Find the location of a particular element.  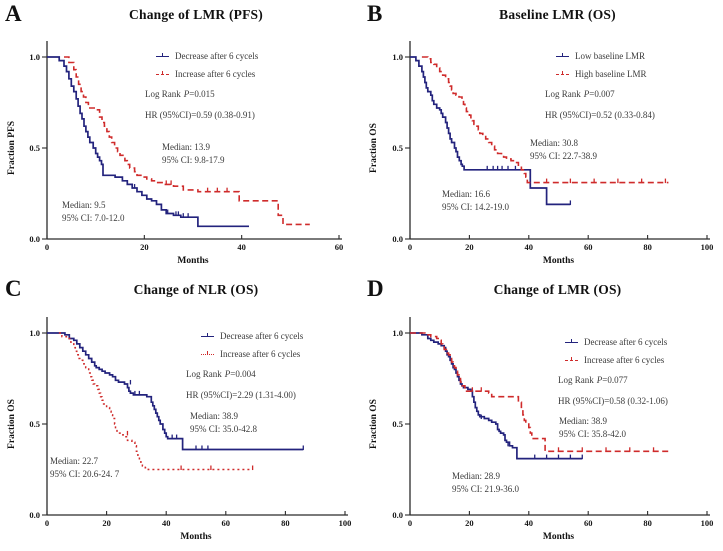

panel-letter-d: D is located at coordinates (375, 288).